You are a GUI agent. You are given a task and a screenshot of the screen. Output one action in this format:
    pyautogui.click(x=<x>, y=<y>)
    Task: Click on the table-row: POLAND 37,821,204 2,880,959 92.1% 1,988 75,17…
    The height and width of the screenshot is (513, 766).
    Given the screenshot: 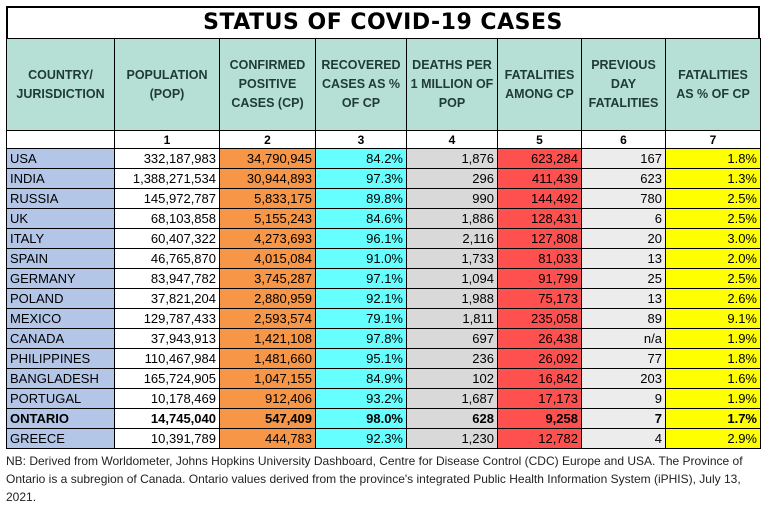 What is the action you would take?
    pyautogui.click(x=383, y=298)
    